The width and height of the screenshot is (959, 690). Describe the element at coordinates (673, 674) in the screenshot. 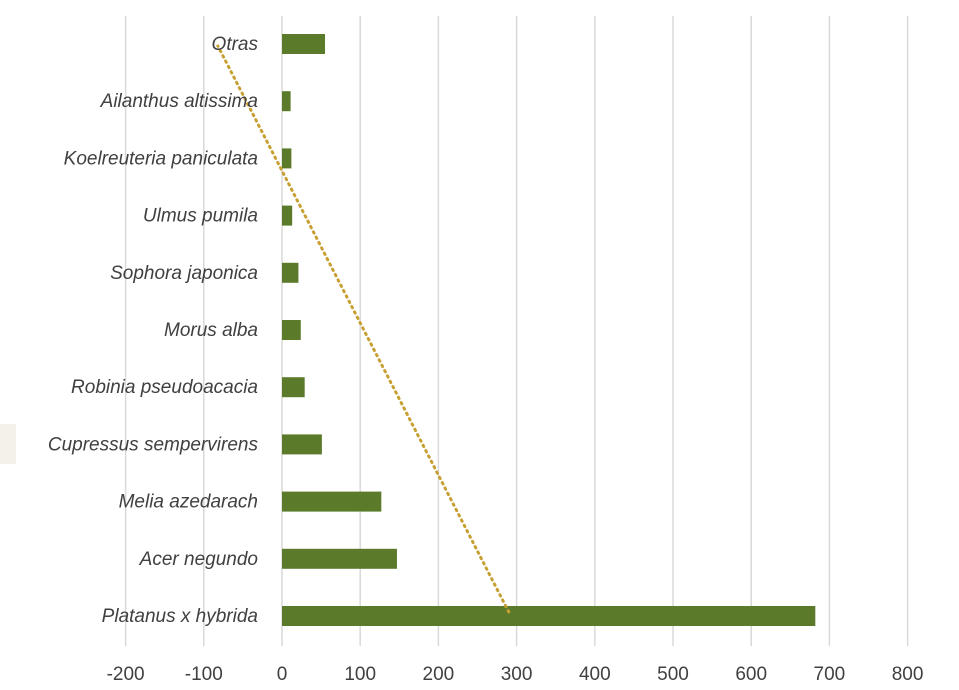

I see `x-tick-label: 500` at that location.